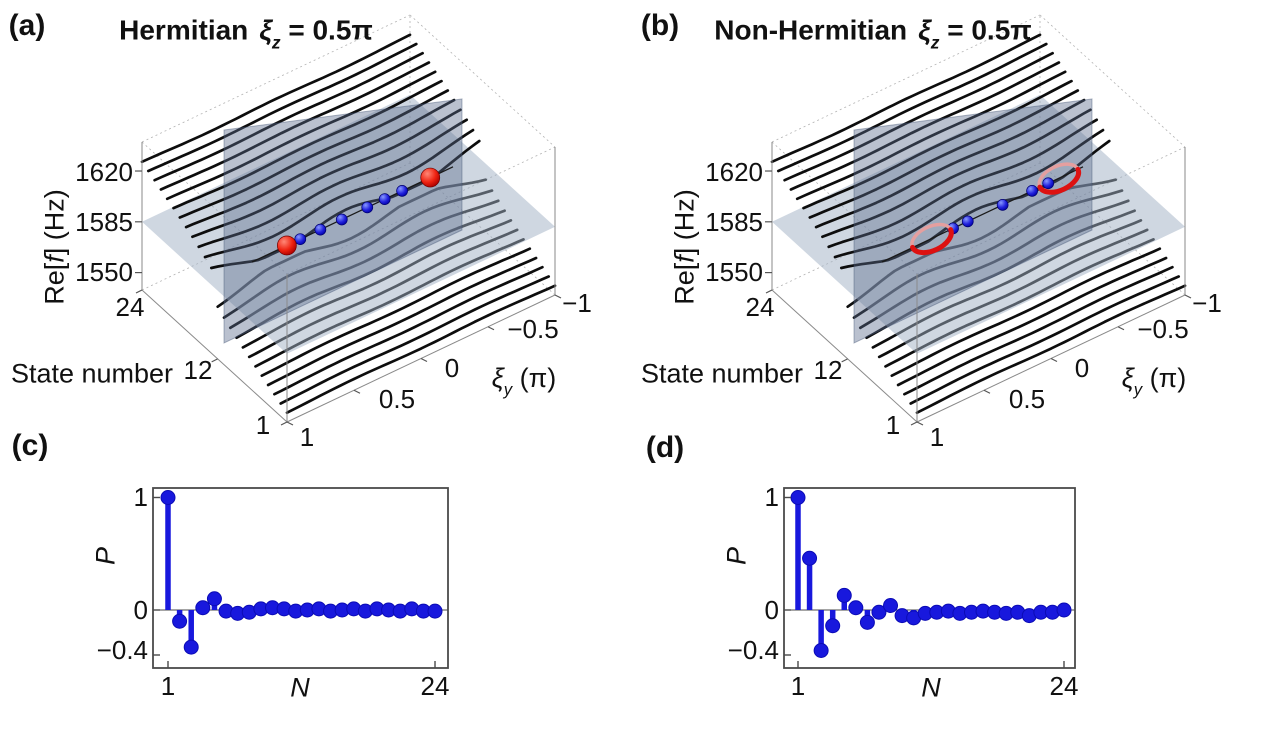  I want to click on panel-b-xitick-m05: −0.5, so click(1163, 329).